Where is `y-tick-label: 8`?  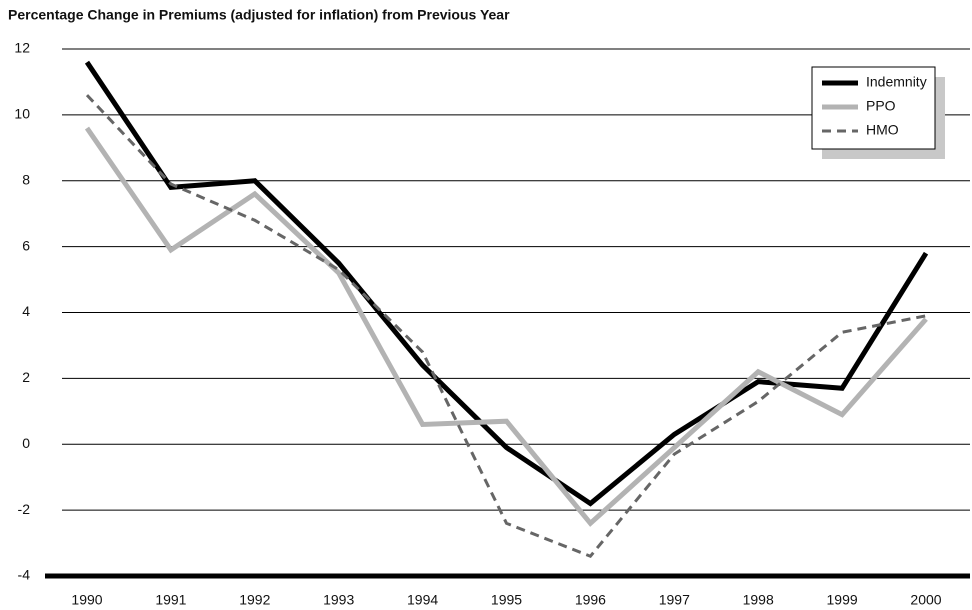 y-tick-label: 8 is located at coordinates (26, 179).